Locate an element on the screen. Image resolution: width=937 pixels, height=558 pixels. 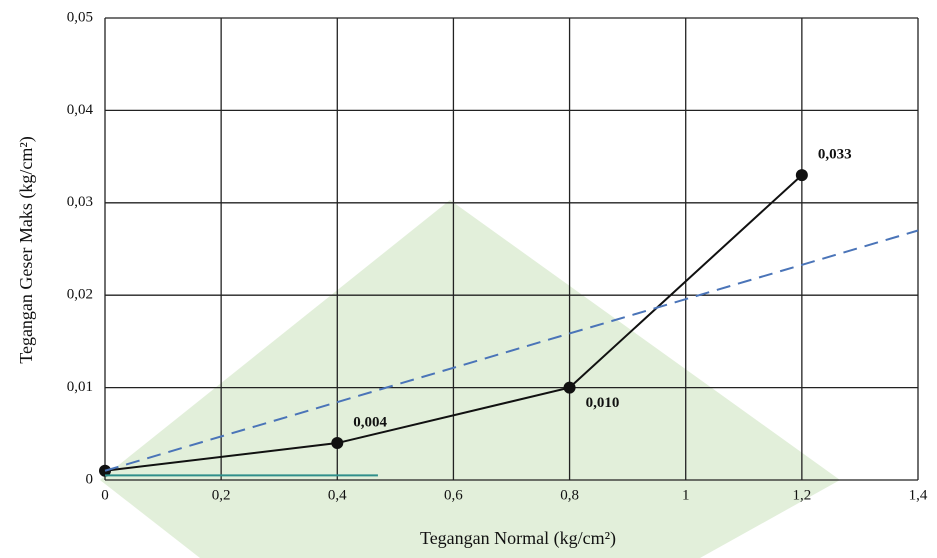
x-tick-label: 1 is located at coordinates (686, 495).